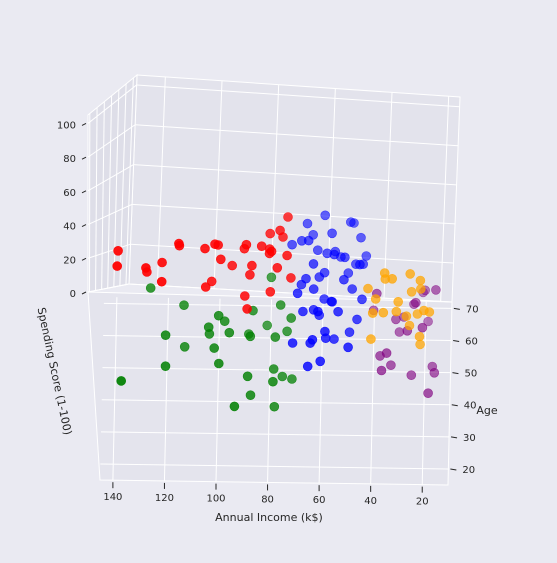 This screenshot has width=557, height=563. Describe the element at coordinates (69, 227) in the screenshot. I see `z-tick-label: 40` at that location.